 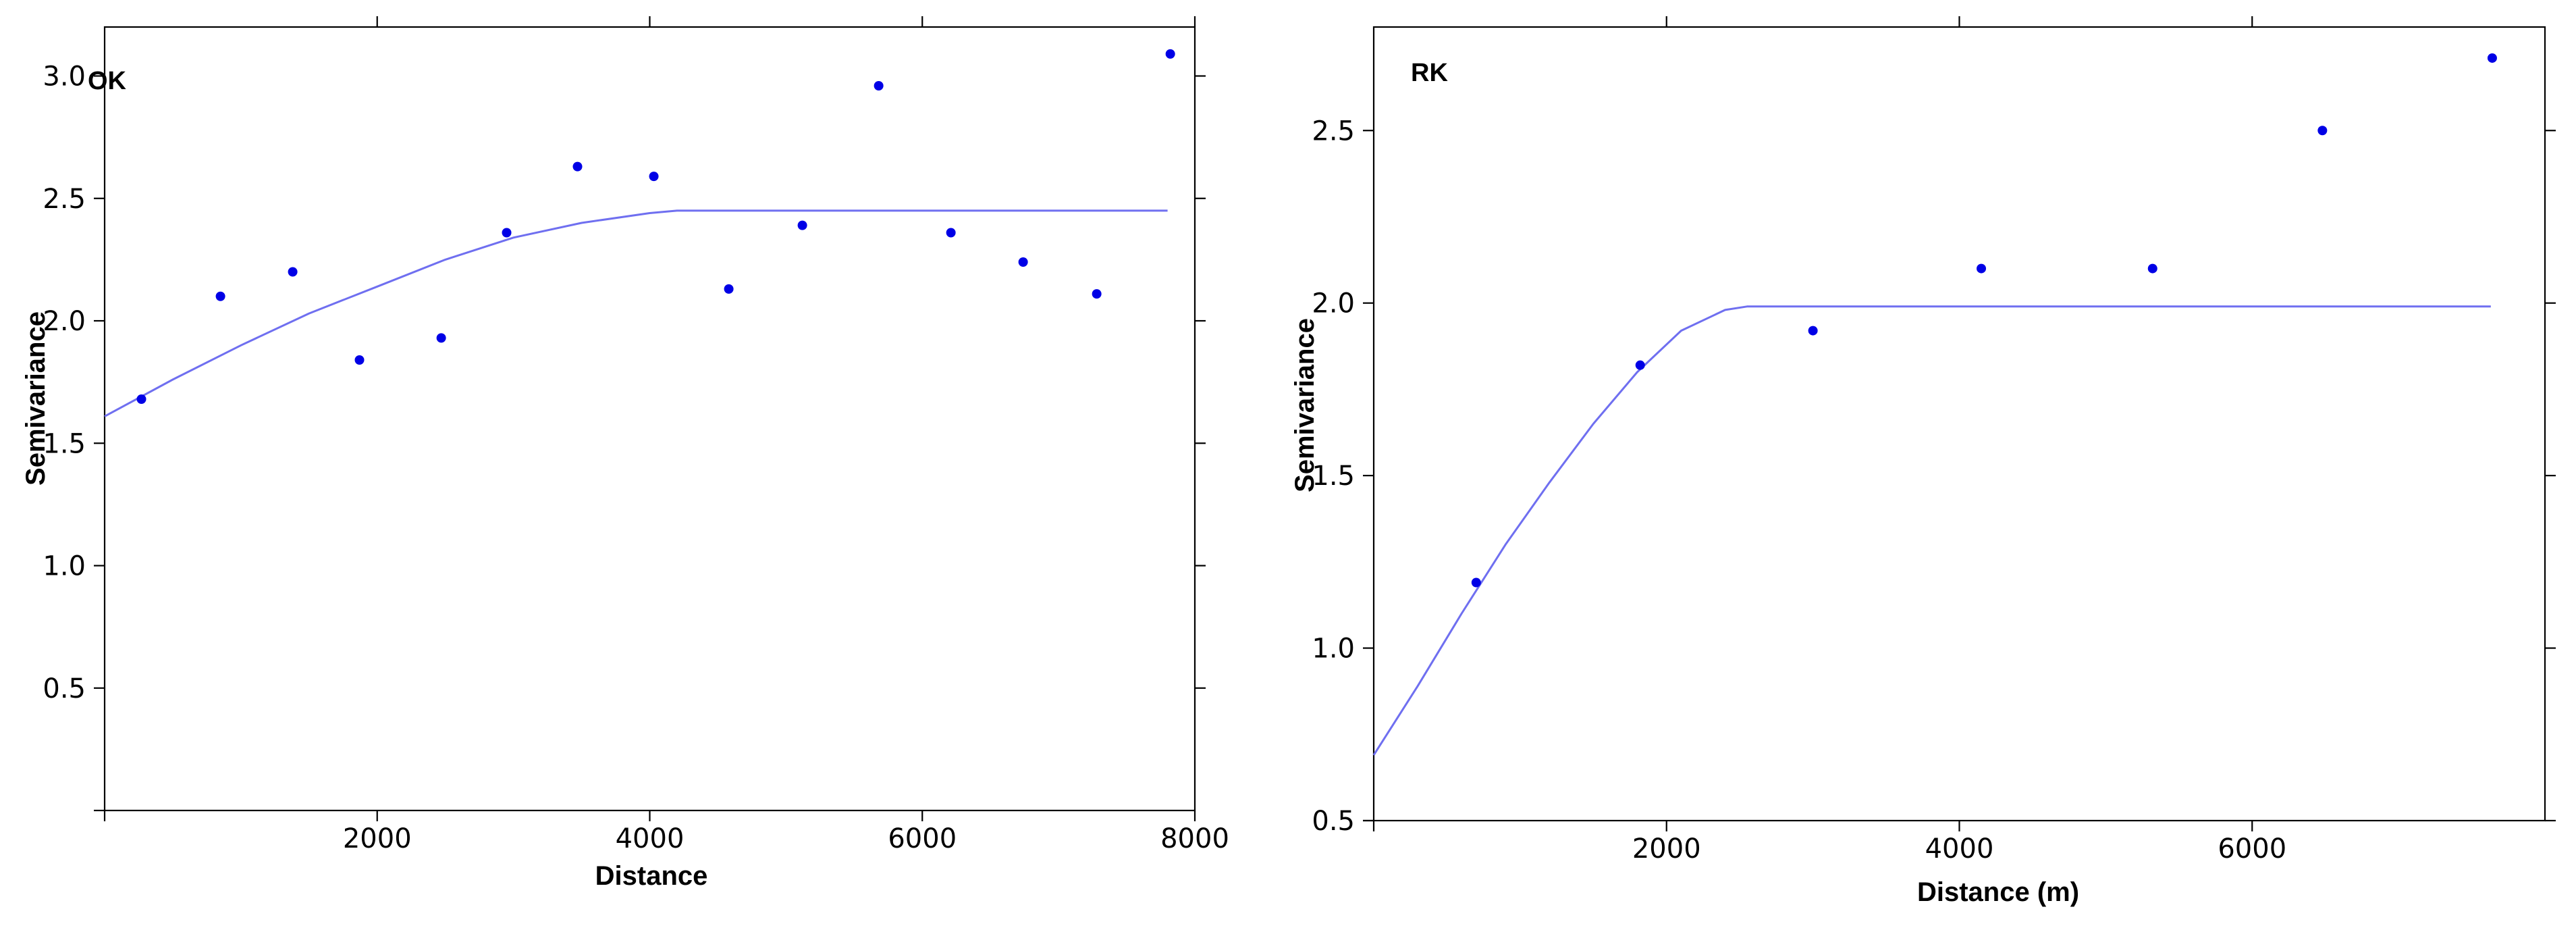 What do you see at coordinates (64, 199) in the screenshot?
I see `ok-y-tick-label: 2.5` at bounding box center [64, 199].